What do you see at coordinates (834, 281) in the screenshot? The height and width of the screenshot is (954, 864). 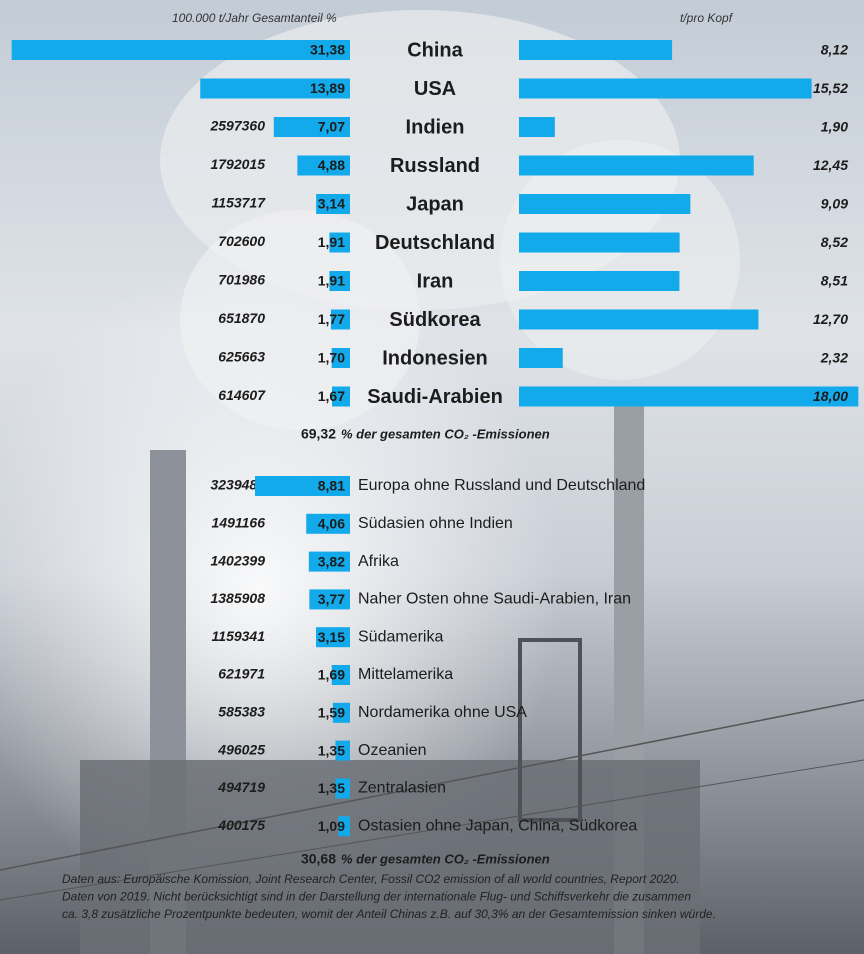 I see `per-capita-label: 8,51` at bounding box center [834, 281].